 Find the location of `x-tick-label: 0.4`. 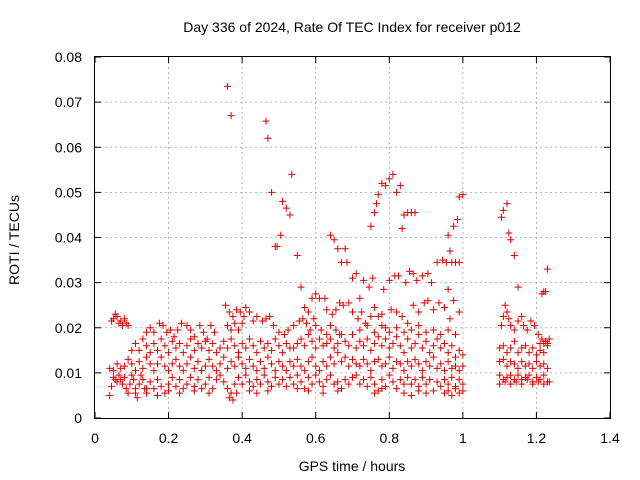

x-tick-label: 0.4 is located at coordinates (242, 438).